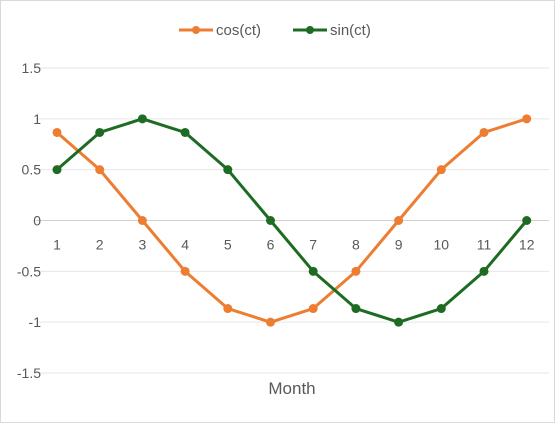 Image resolution: width=555 pixels, height=423 pixels. Describe the element at coordinates (32, 170) in the screenshot. I see `y-tick-label: 0.5` at that location.